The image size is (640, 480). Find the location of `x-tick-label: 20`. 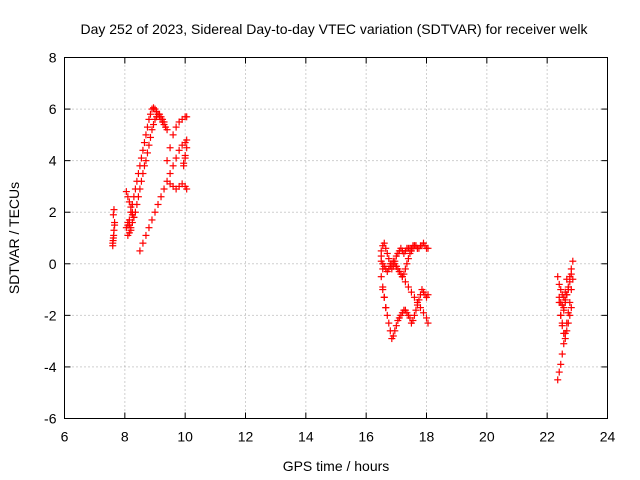

x-tick-label: 20 is located at coordinates (487, 437).